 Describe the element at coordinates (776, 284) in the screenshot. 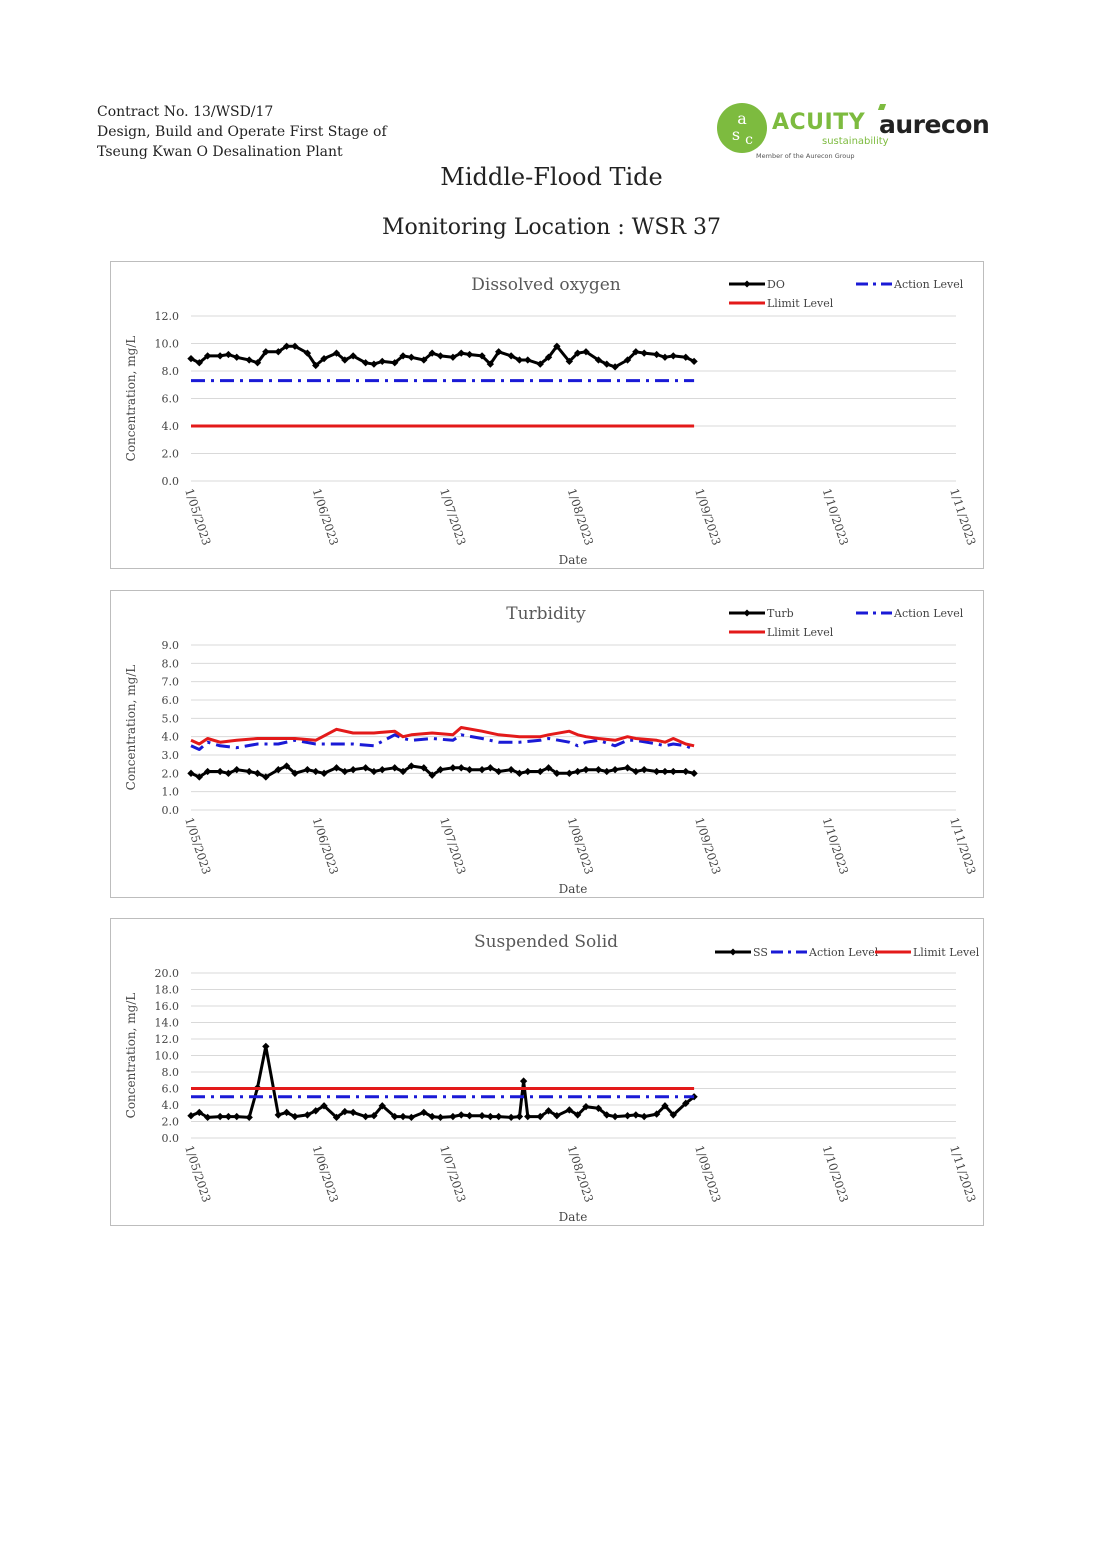

I see `legend-label: DO` at that location.